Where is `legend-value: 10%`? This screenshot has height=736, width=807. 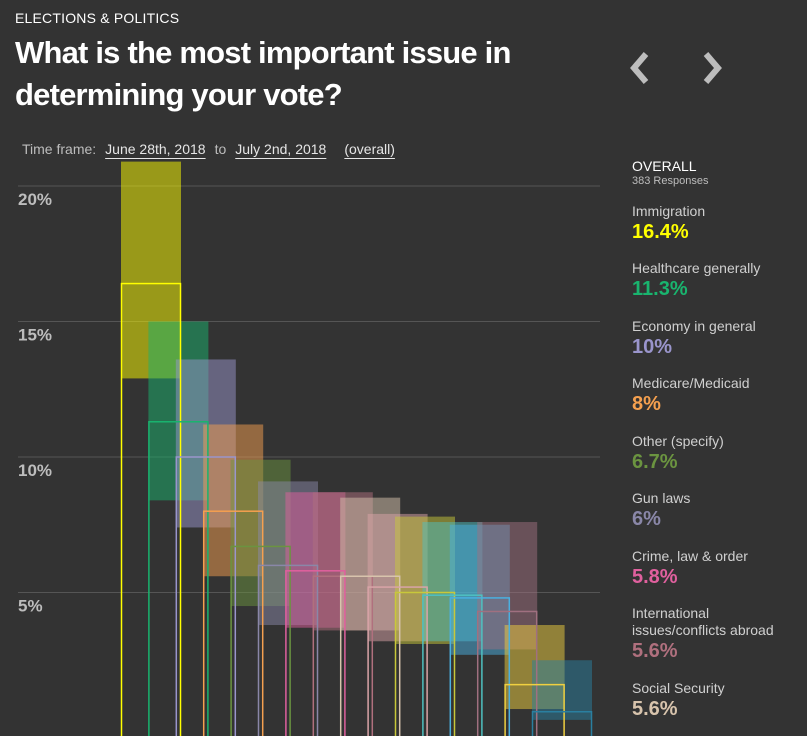
legend-value: 10% is located at coordinates (652, 347).